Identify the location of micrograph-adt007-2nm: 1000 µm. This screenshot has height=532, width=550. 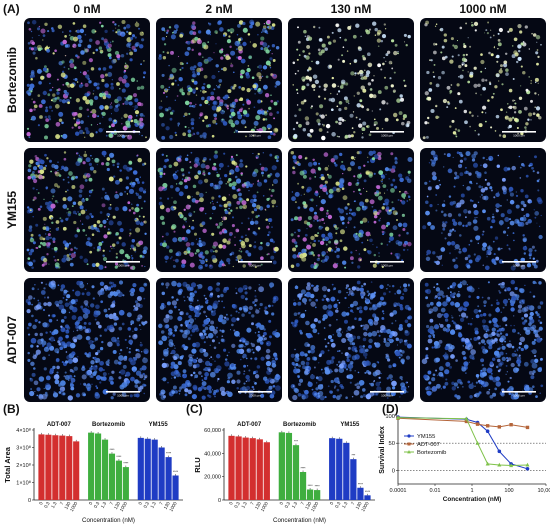
(219, 340).